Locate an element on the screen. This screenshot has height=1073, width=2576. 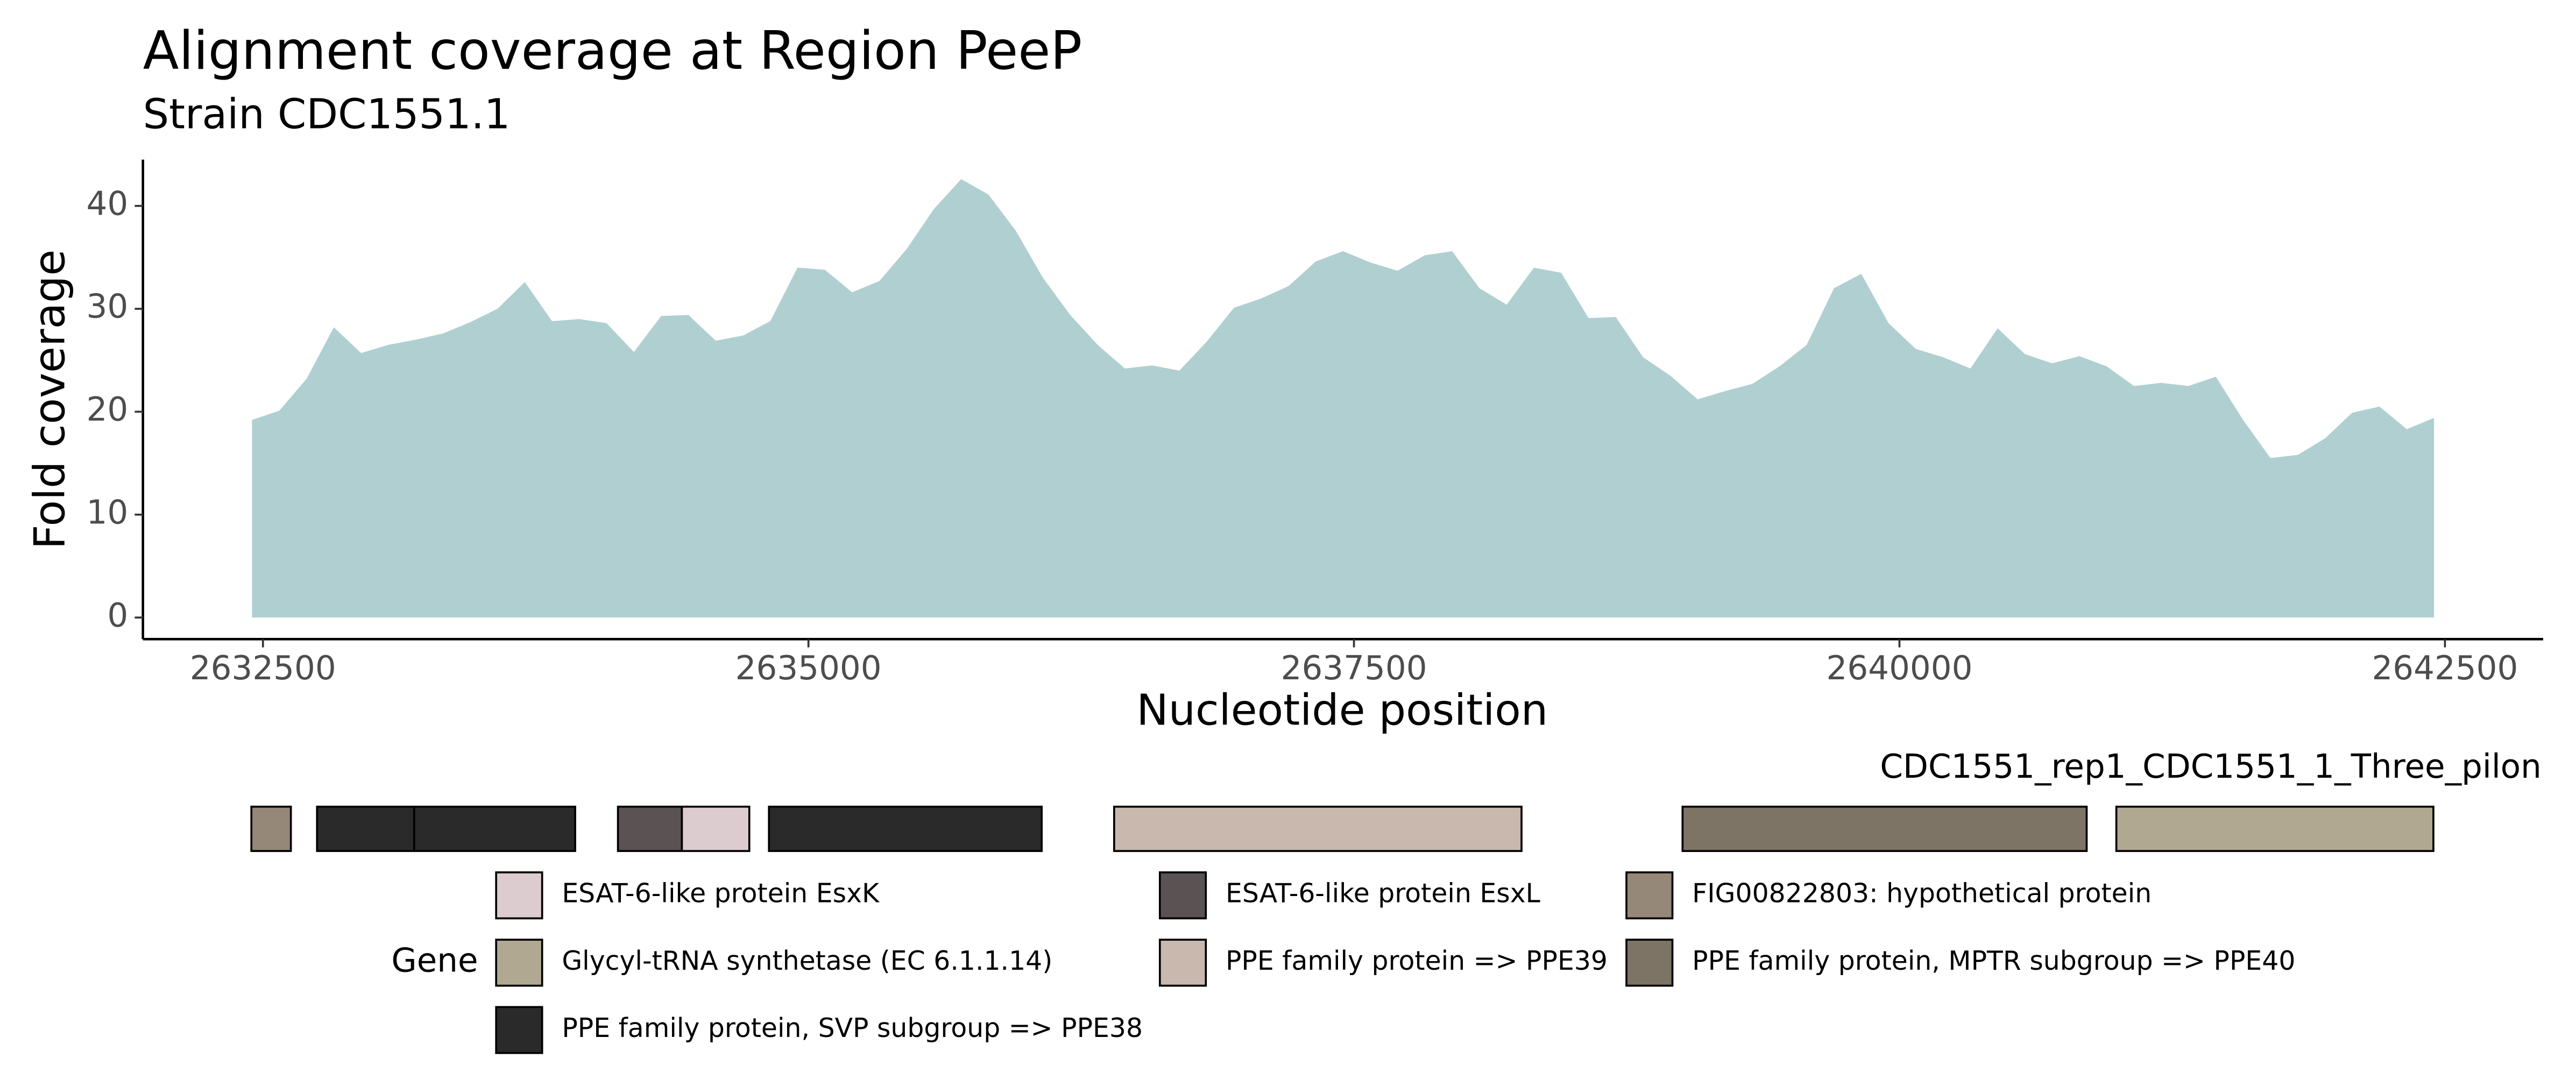
y-tick-label: 30 is located at coordinates (107, 307).